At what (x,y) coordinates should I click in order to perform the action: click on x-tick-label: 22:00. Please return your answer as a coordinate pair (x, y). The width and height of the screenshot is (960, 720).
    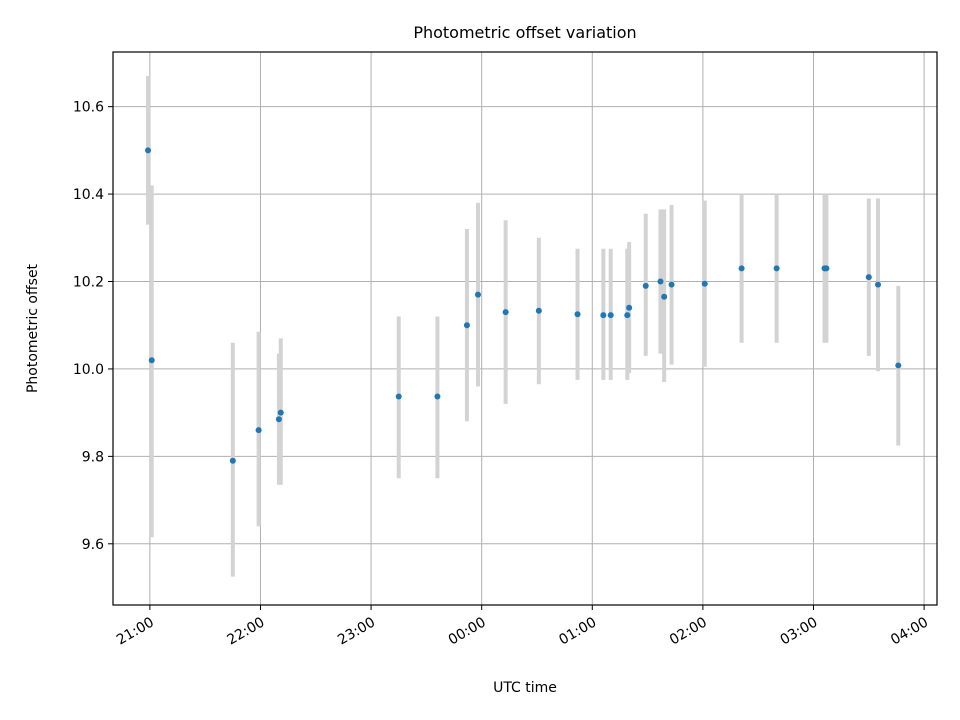
    Looking at the image, I should click on (246, 631).